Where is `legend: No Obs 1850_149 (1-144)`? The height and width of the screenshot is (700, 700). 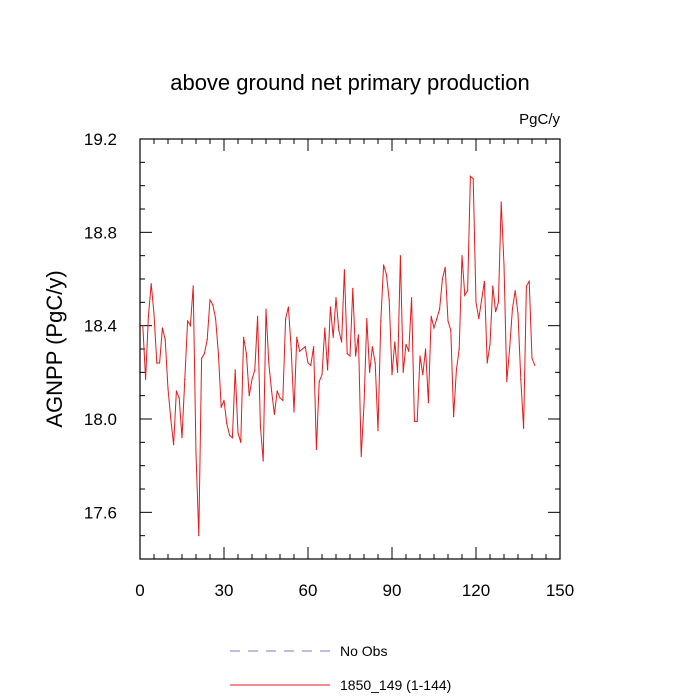 legend: No Obs 1850_149 (1-144) is located at coordinates (340, 668).